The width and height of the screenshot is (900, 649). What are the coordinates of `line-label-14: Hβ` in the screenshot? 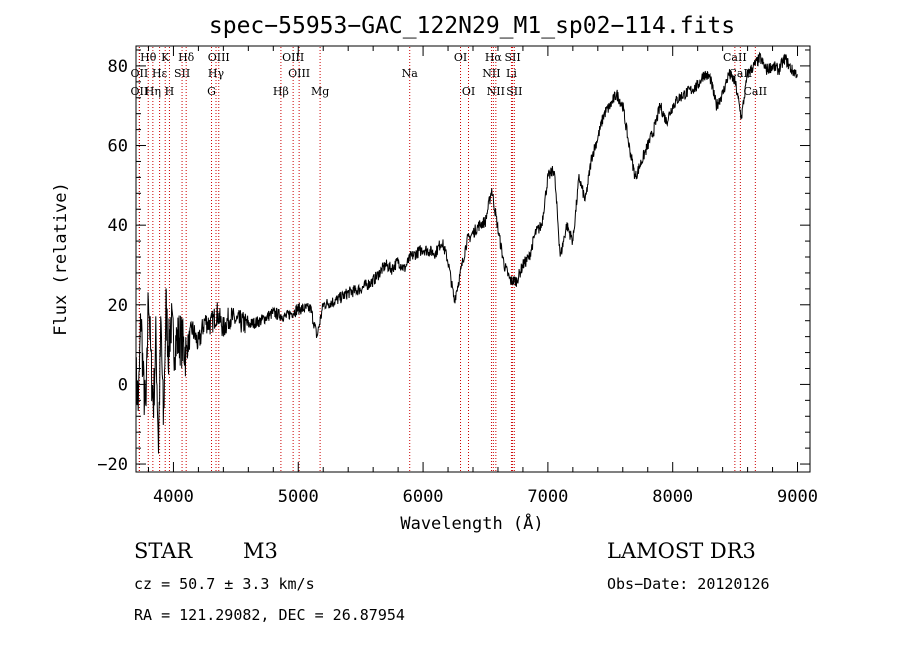 It's located at (281, 91).